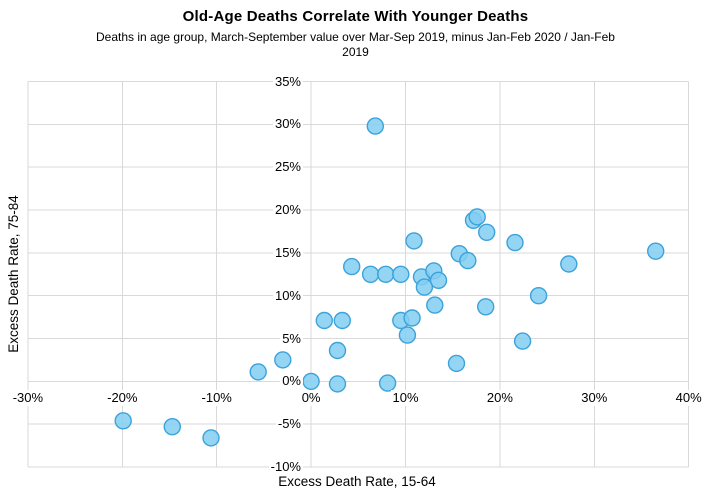  What do you see at coordinates (355, 52) in the screenshot?
I see `chart-subtitle-line-2: 2019` at bounding box center [355, 52].